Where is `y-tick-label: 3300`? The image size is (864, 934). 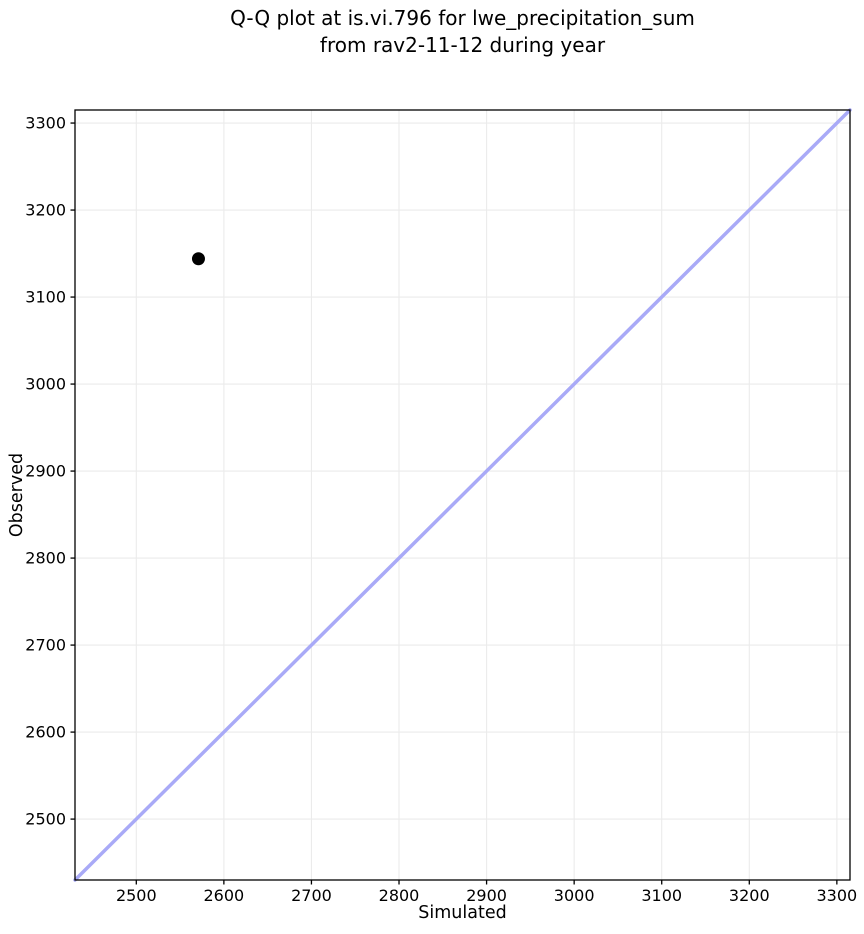 y-tick-label: 3300 is located at coordinates (45, 123).